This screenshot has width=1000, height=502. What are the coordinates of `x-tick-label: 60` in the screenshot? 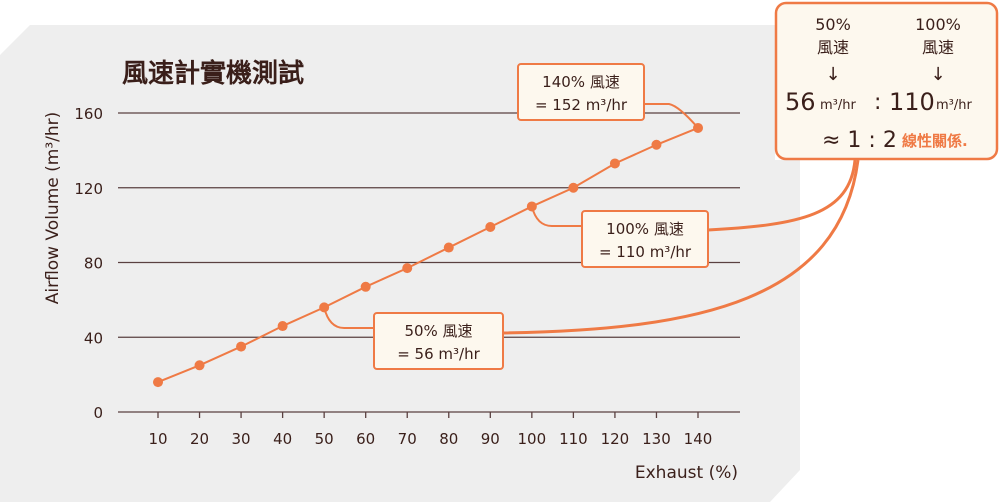 It's located at (365, 439).